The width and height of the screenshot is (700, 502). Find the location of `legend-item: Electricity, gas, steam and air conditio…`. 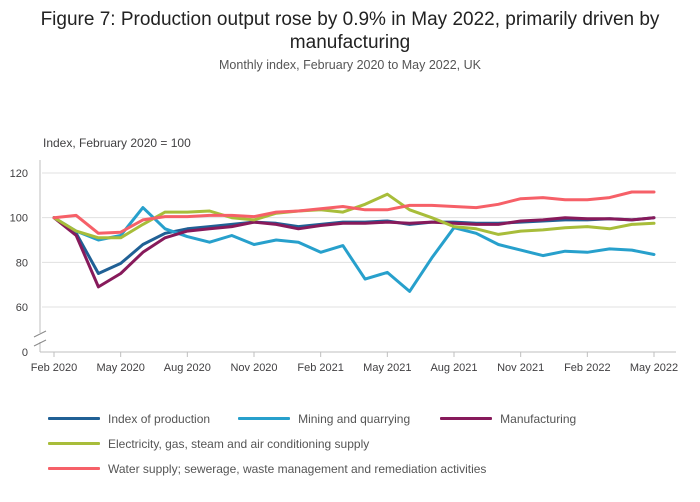

legend-item: Electricity, gas, steam and air conditio… is located at coordinates (208, 444).